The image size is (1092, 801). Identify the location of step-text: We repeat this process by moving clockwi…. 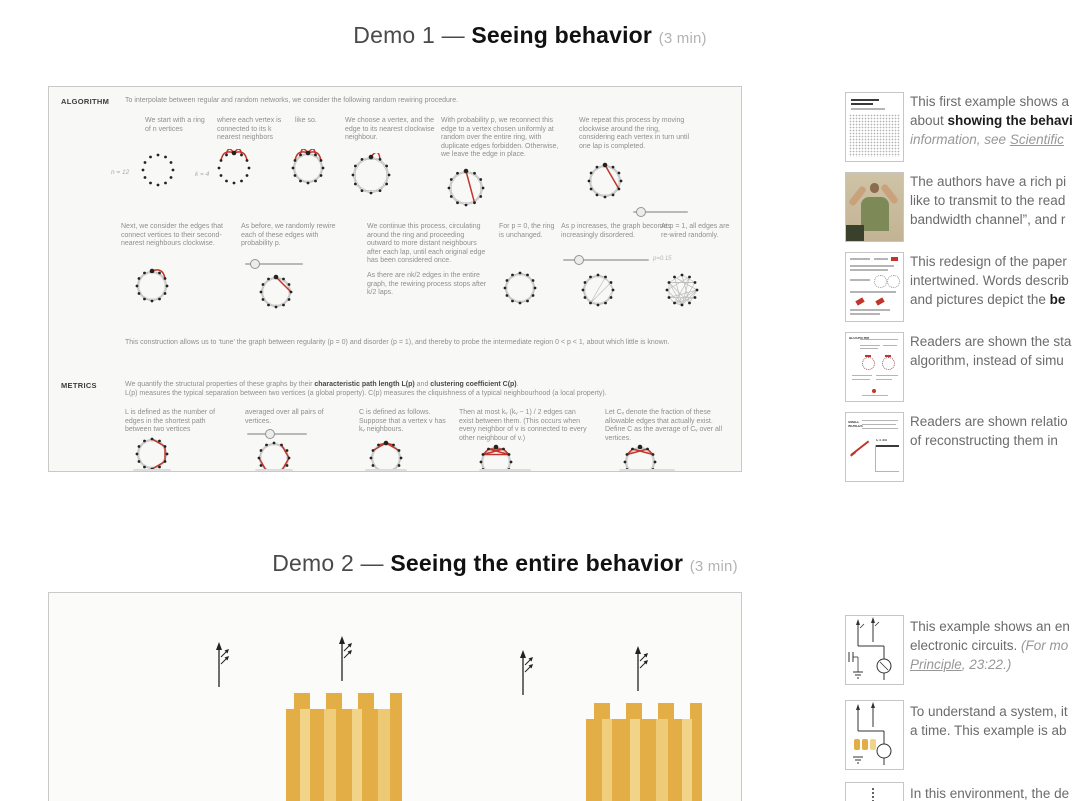
(634, 133).